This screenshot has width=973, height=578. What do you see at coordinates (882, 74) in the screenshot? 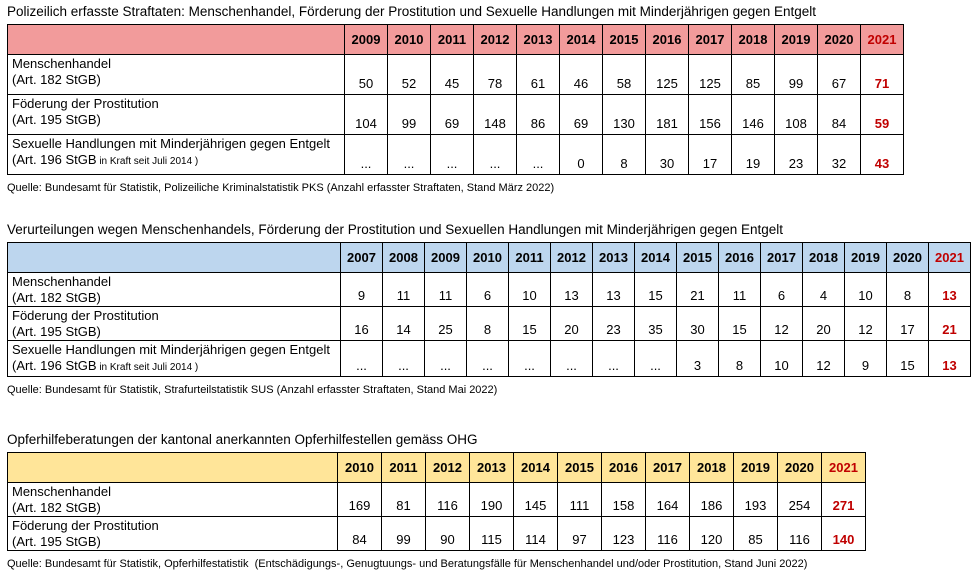
I see `value-cell: 71` at bounding box center [882, 74].